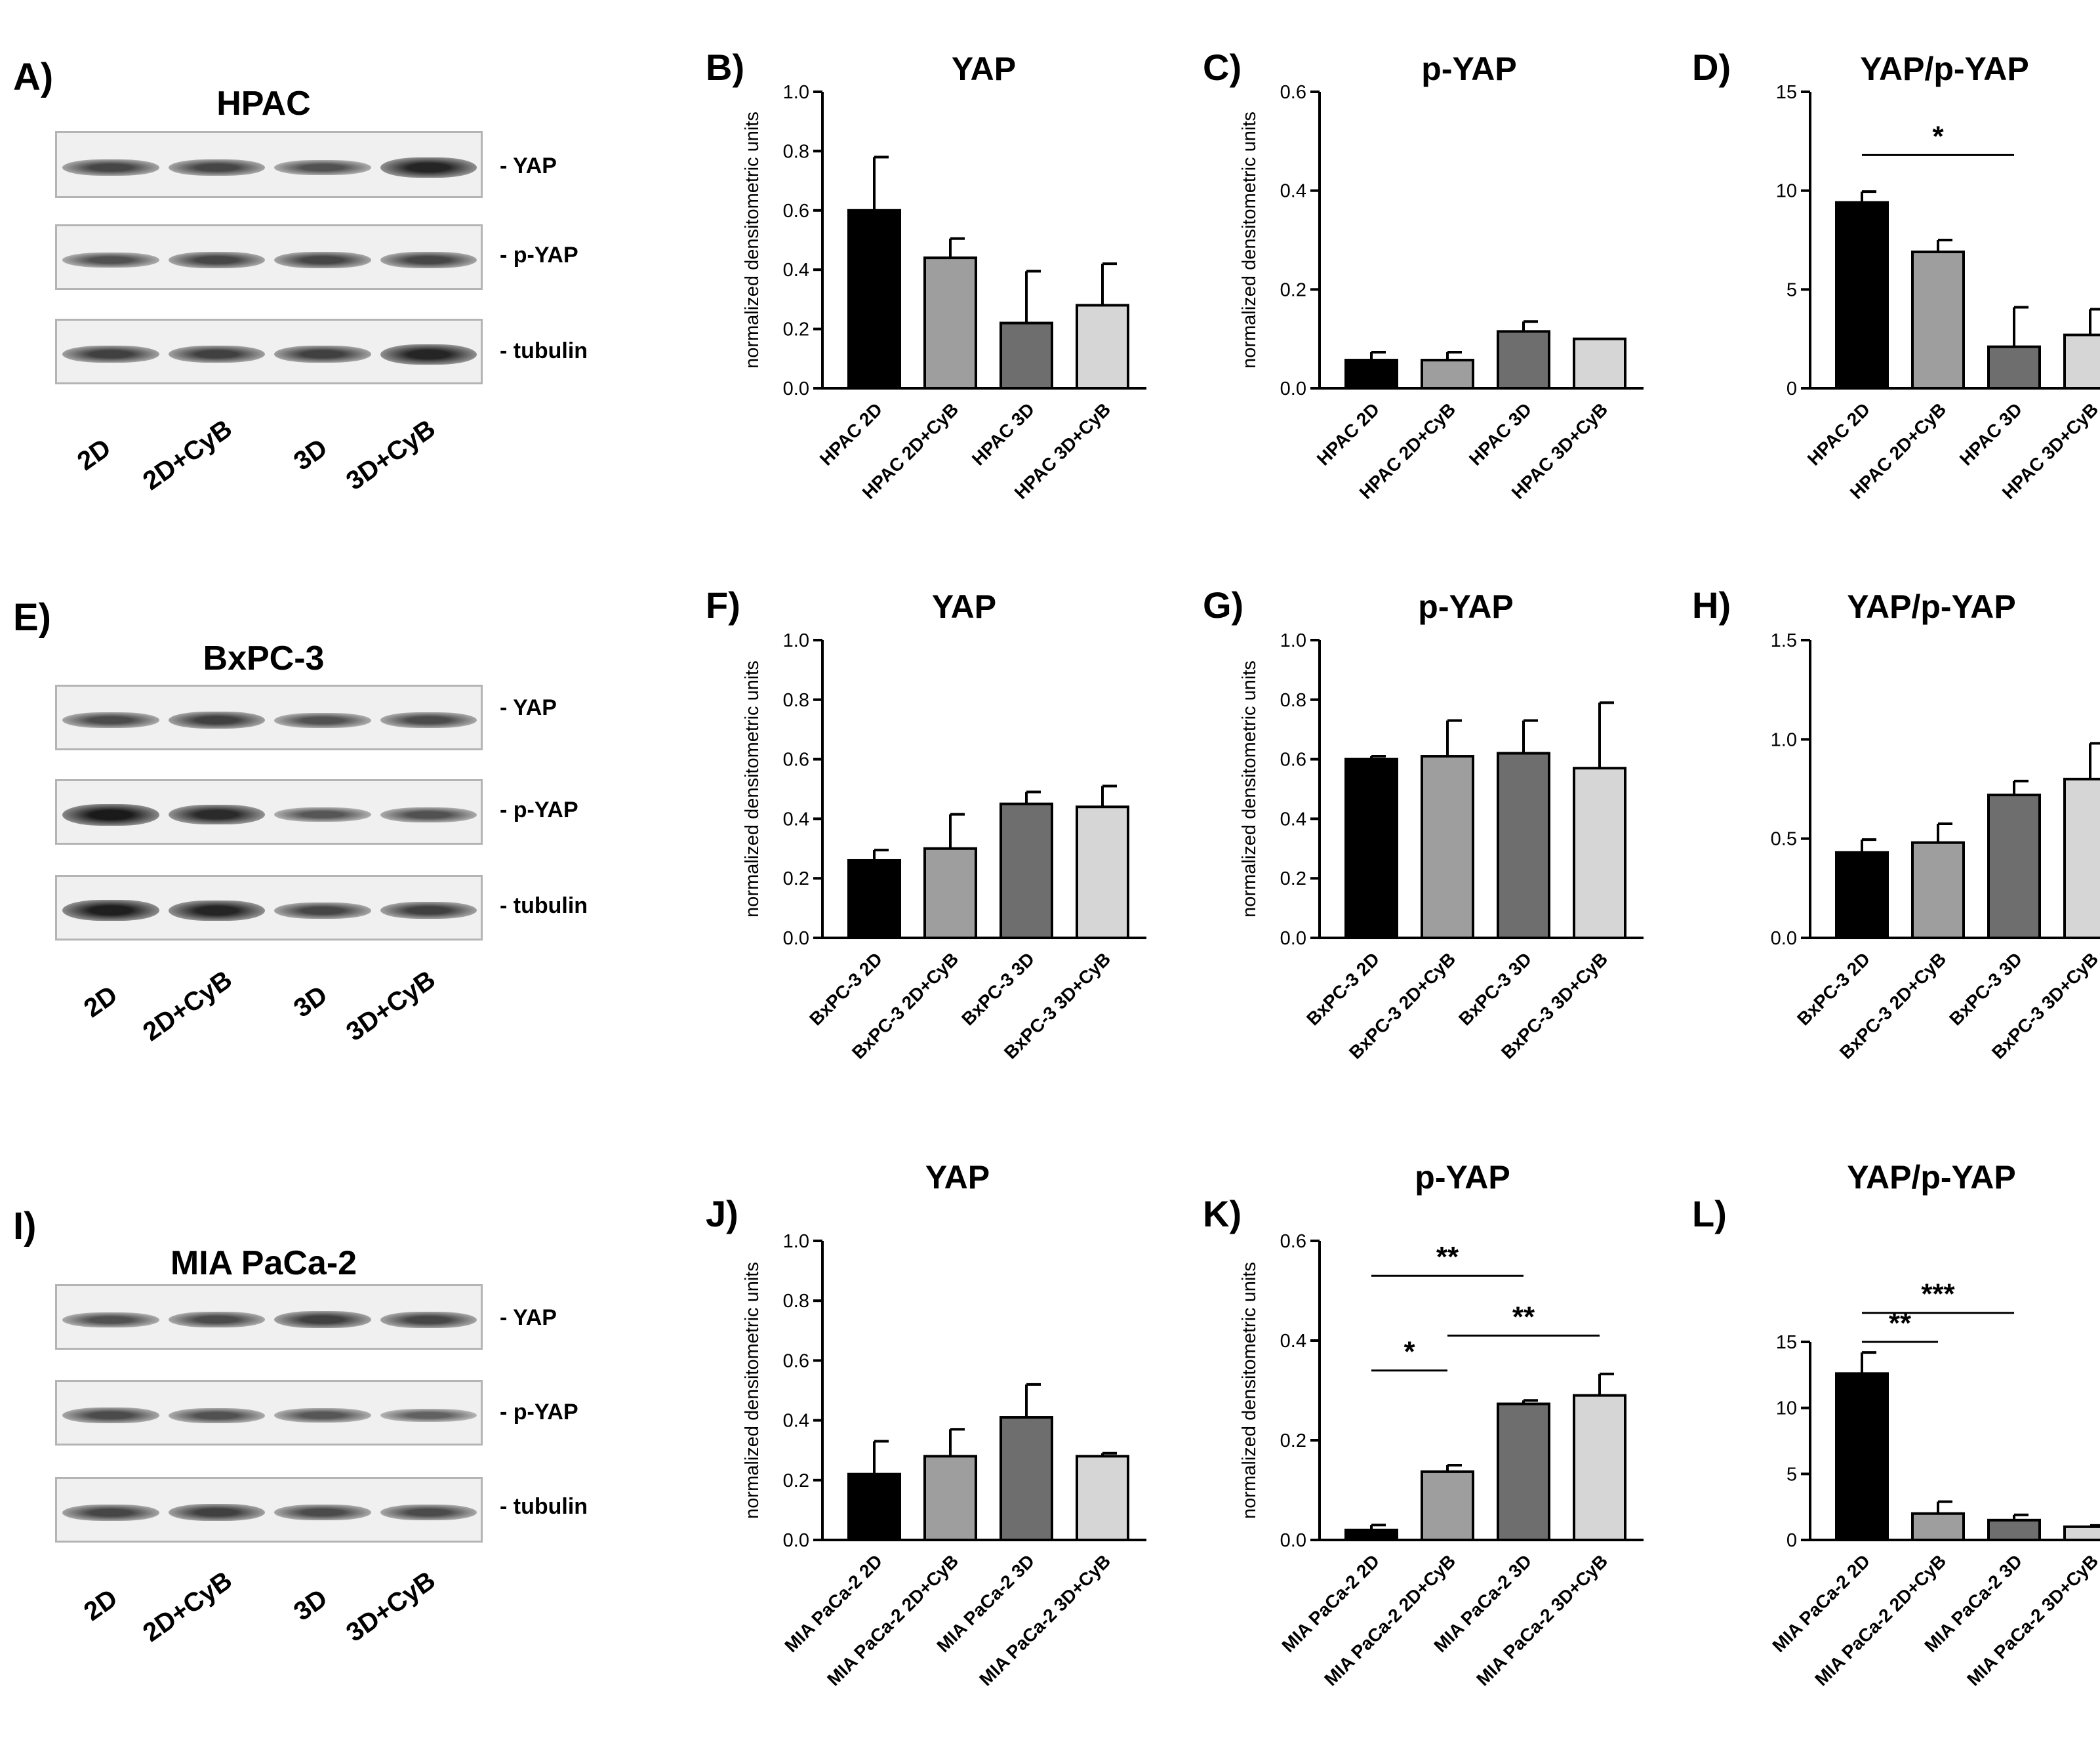  I want to click on significance-label: **, so click(1900, 1323).